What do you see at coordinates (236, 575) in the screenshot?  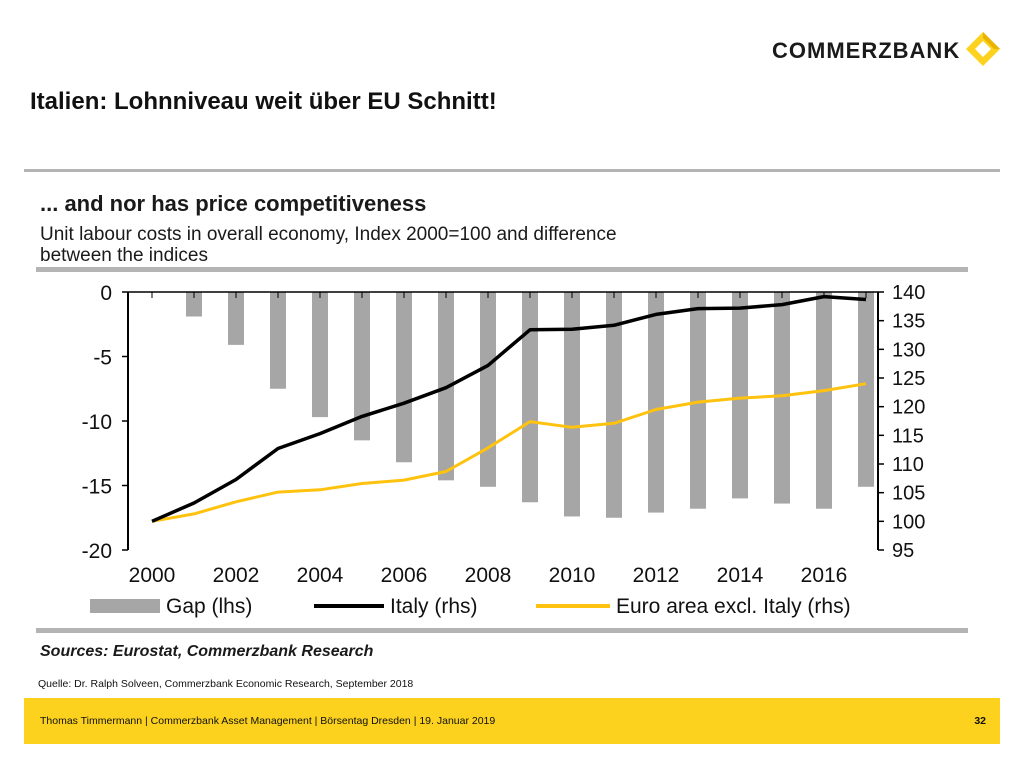 I see `x-tick-label: 2002` at bounding box center [236, 575].